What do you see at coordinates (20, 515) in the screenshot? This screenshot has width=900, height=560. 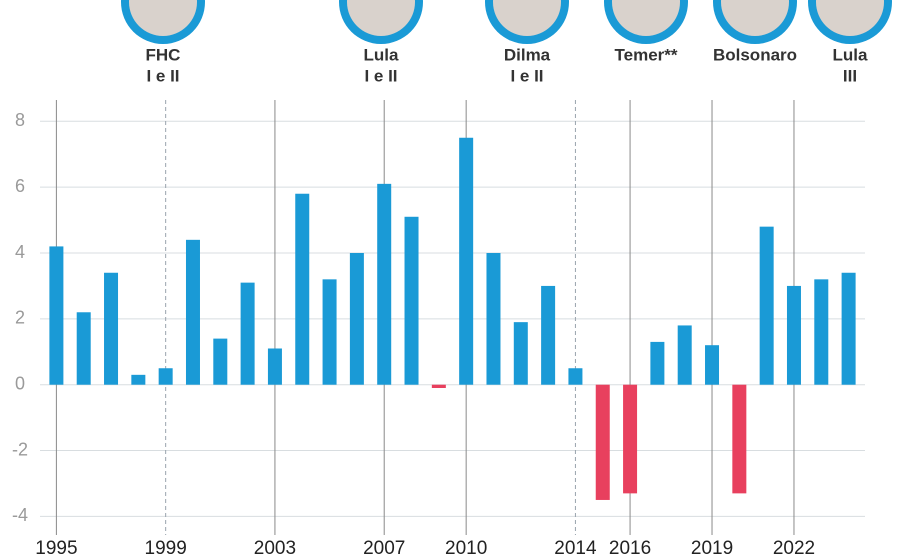 I see `y-tick-label: -4` at bounding box center [20, 515].